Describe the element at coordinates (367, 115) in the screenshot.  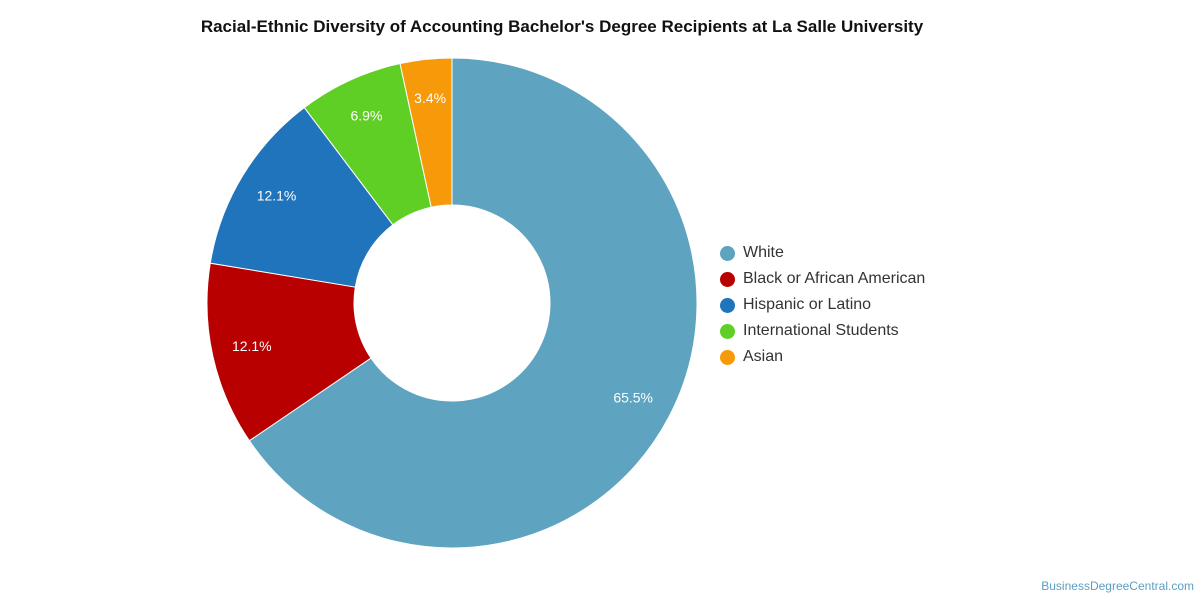
I see `slice-value-label: 6.9%` at that location.